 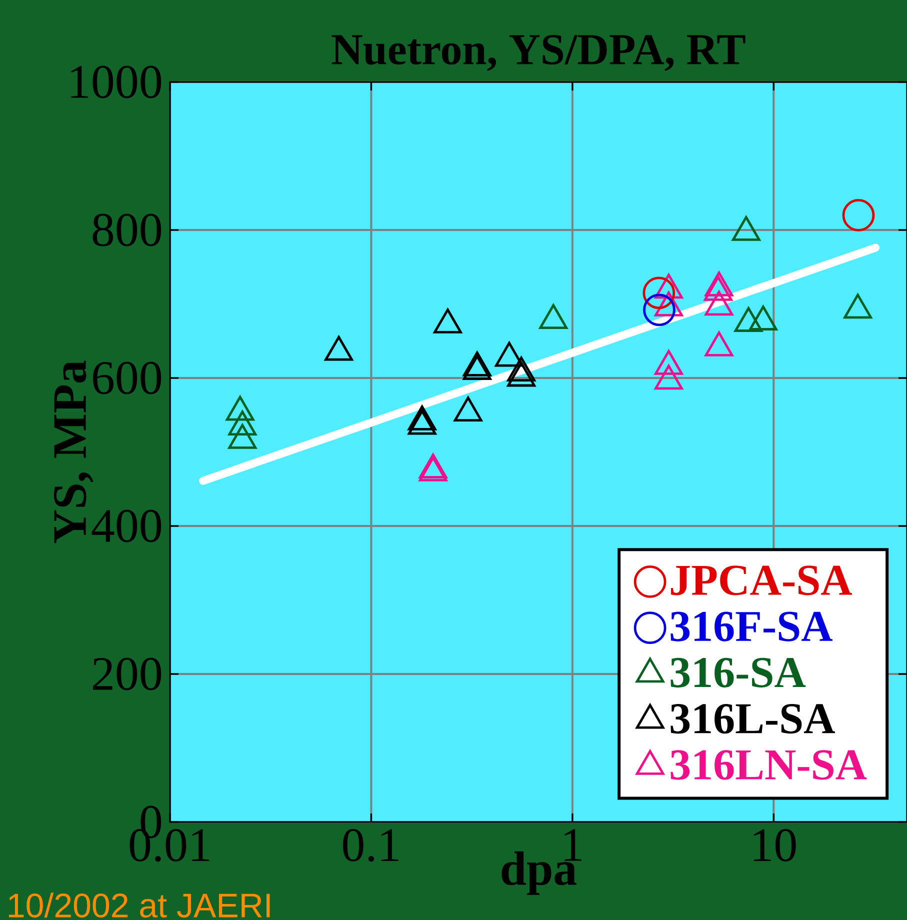 What do you see at coordinates (768, 765) in the screenshot?
I see `legend-label: 316LN-SA` at bounding box center [768, 765].